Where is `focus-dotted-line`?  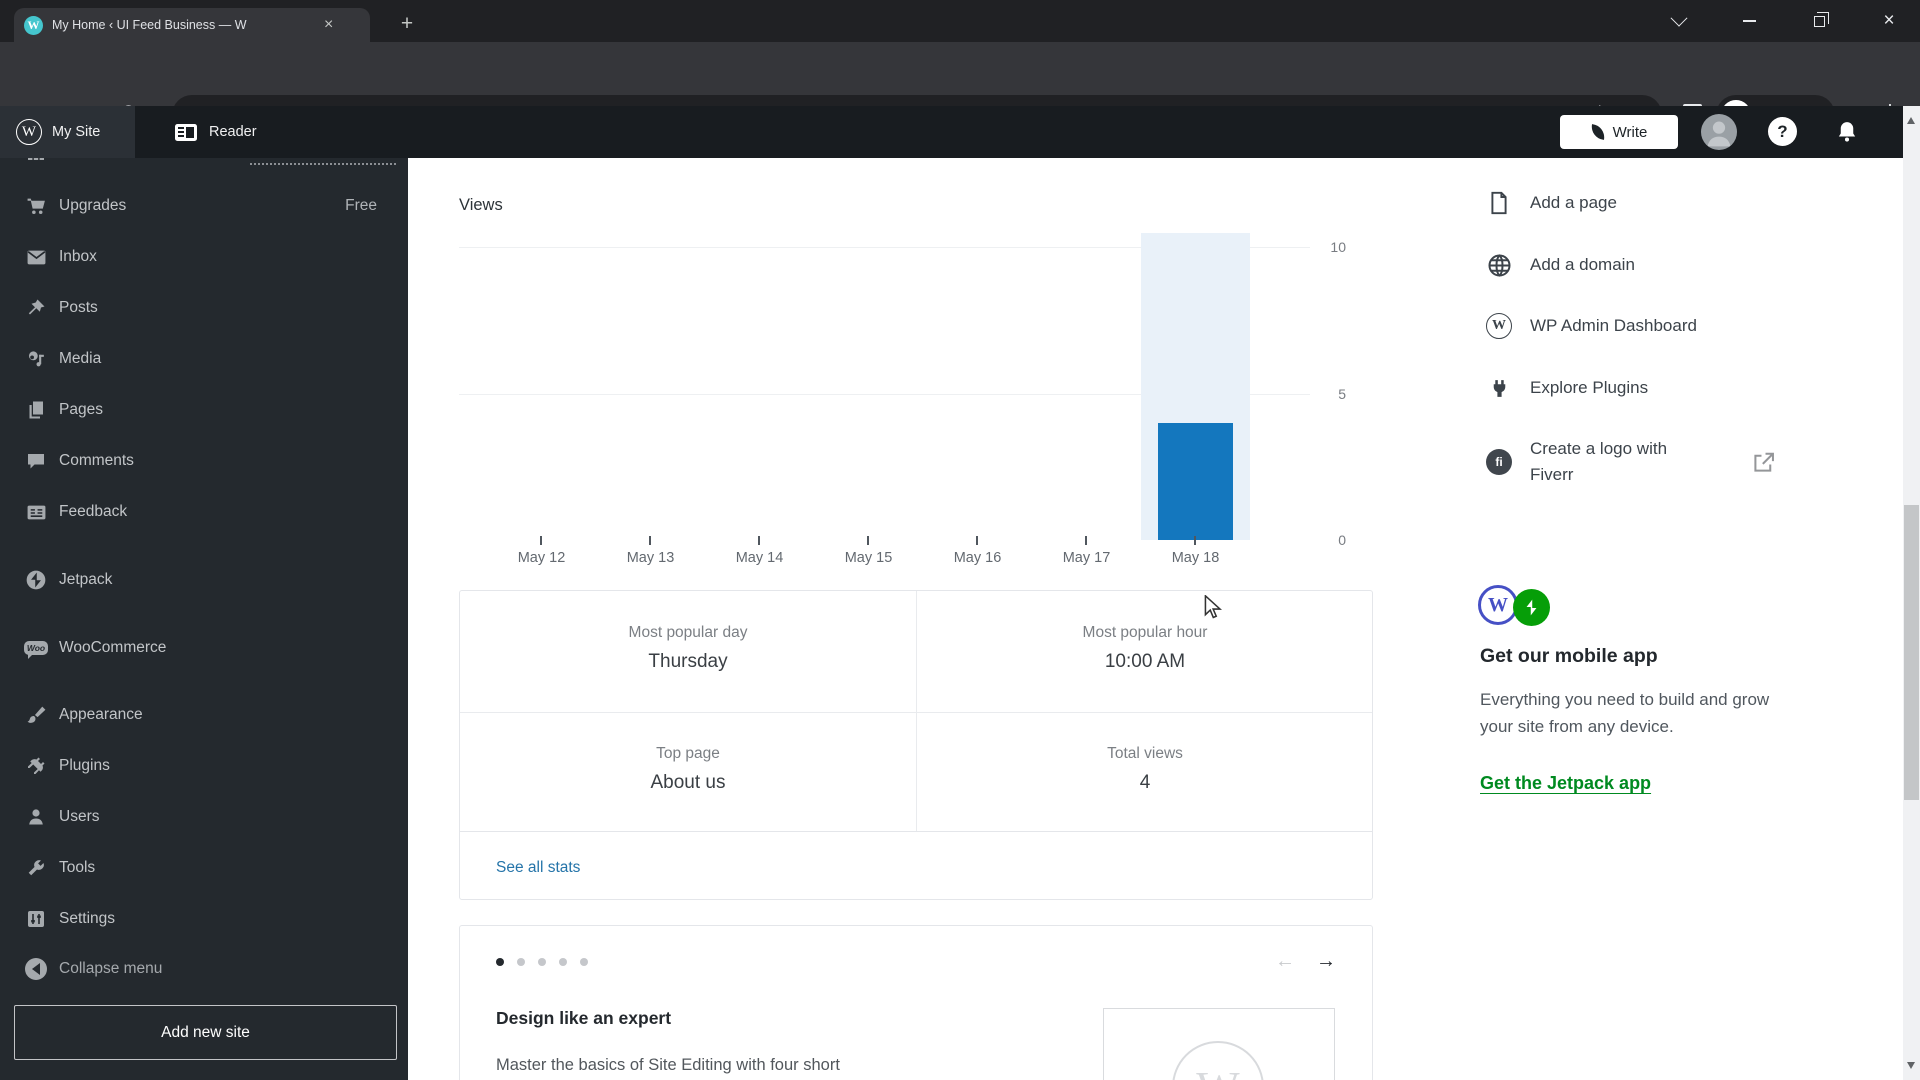 focus-dotted-line is located at coordinates (323, 164).